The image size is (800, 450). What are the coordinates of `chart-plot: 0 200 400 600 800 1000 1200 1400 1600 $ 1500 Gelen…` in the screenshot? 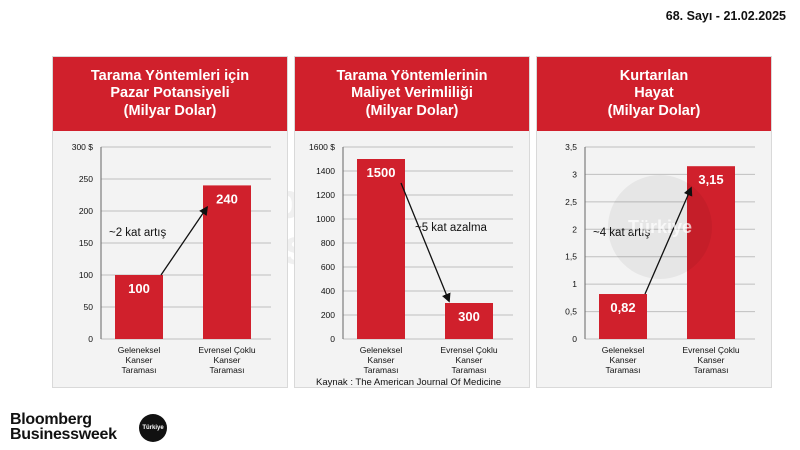 It's located at (411, 258).